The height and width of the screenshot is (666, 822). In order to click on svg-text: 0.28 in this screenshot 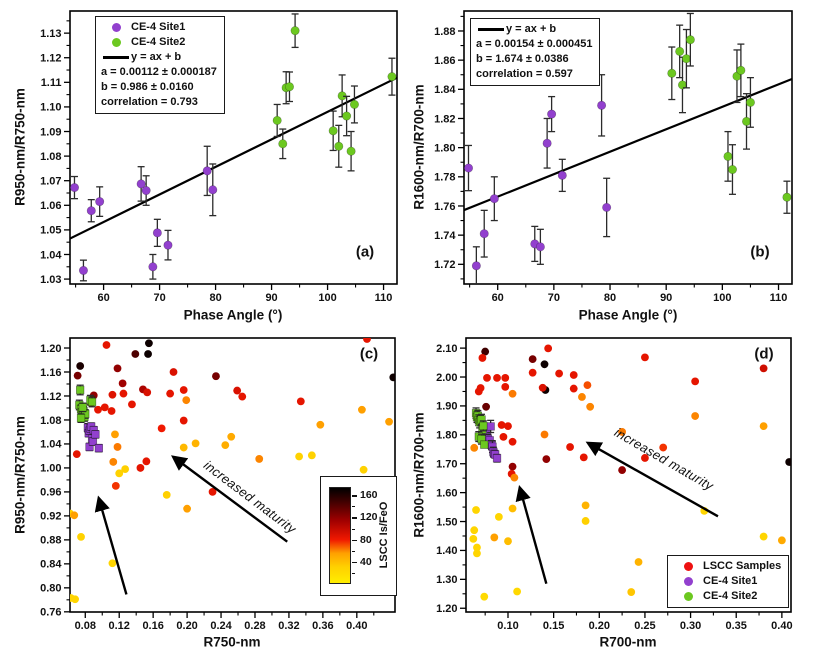, I will do `click(254, 626)`.